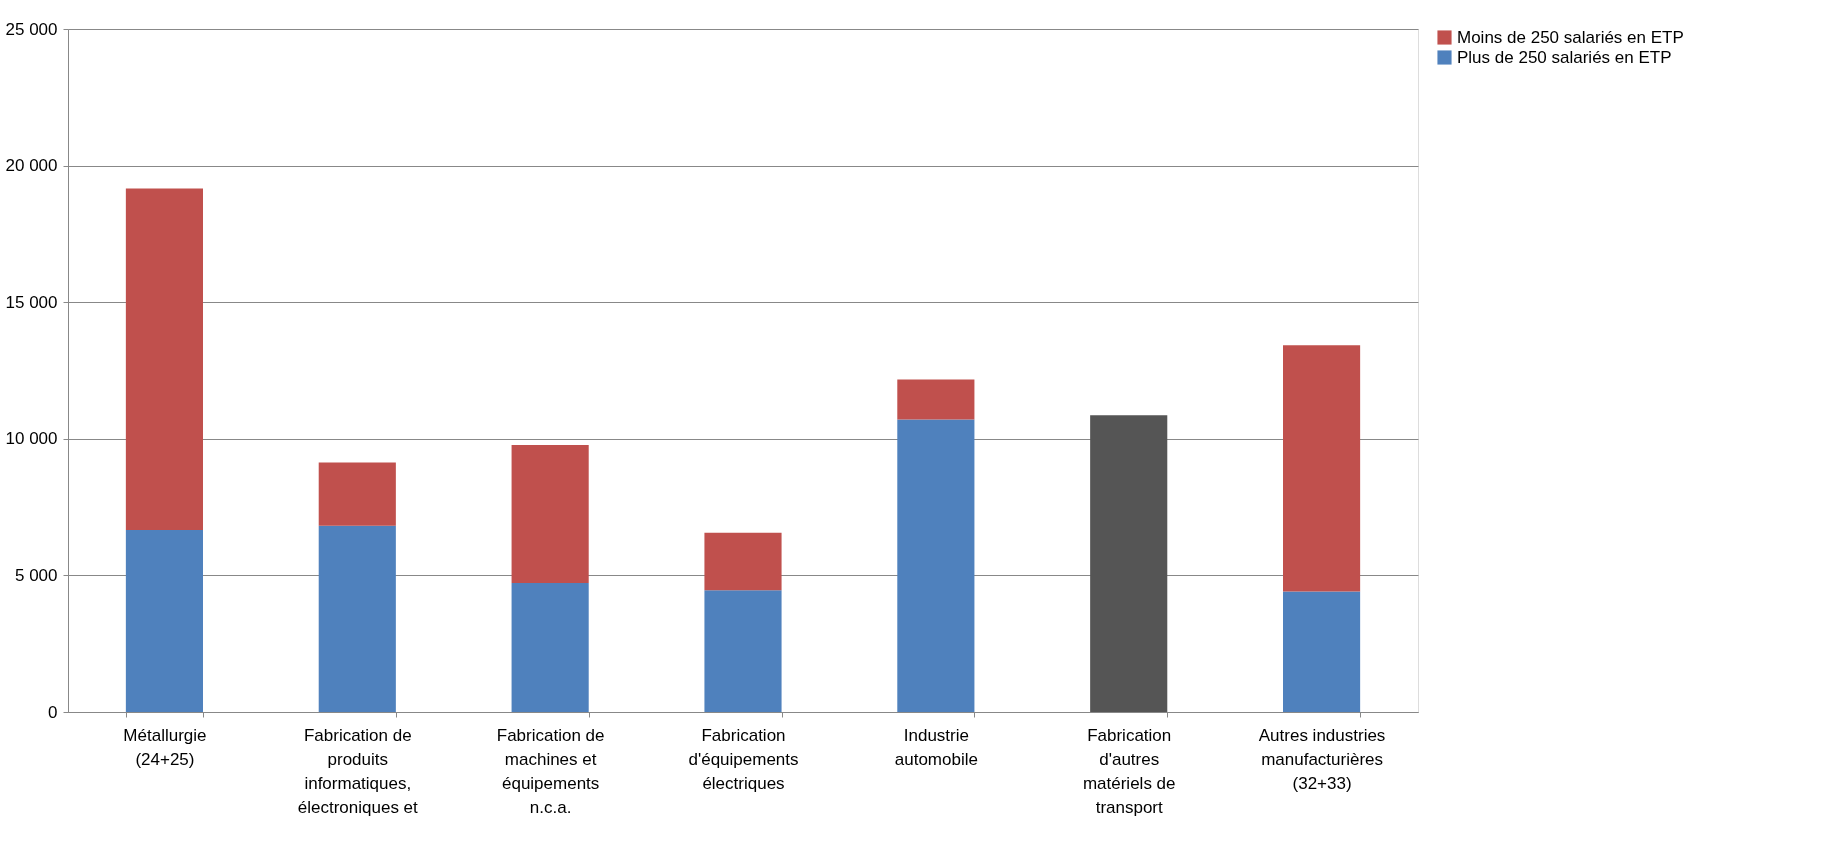  What do you see at coordinates (1570, 37) in the screenshot?
I see `legend-label: Moins de 250 salariés en ETP` at bounding box center [1570, 37].